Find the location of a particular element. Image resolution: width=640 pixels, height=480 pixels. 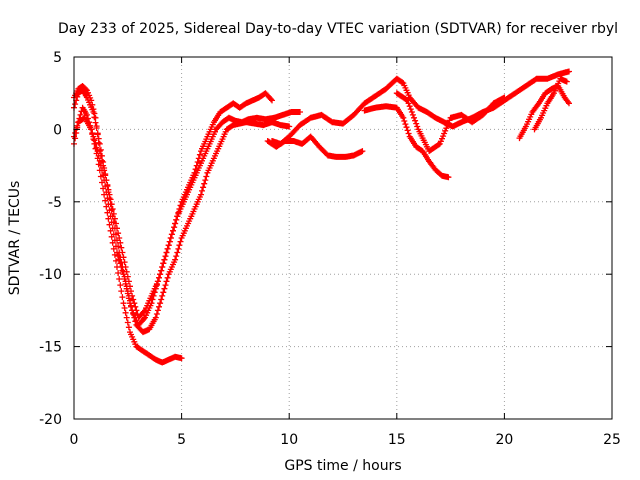

y-axis-label: SDTVAR / TECUs is located at coordinates (15, 238).